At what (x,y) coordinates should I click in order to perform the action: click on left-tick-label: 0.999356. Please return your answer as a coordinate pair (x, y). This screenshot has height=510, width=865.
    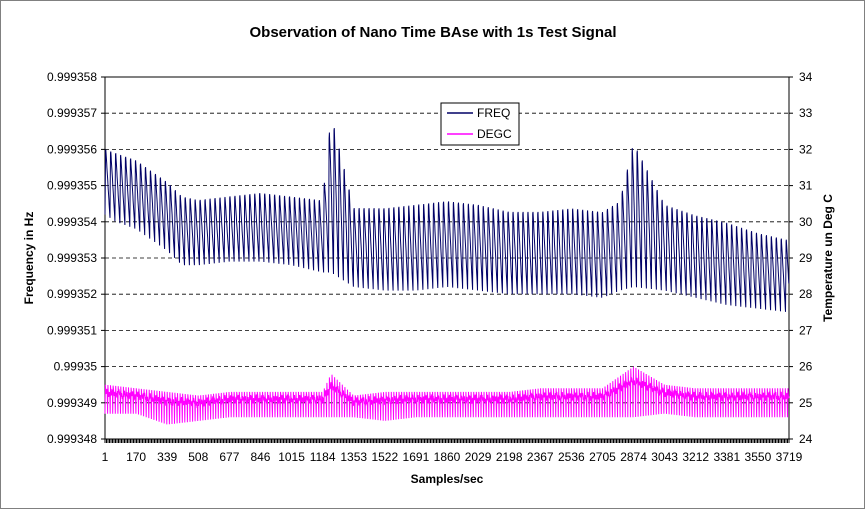
    Looking at the image, I should click on (72, 149).